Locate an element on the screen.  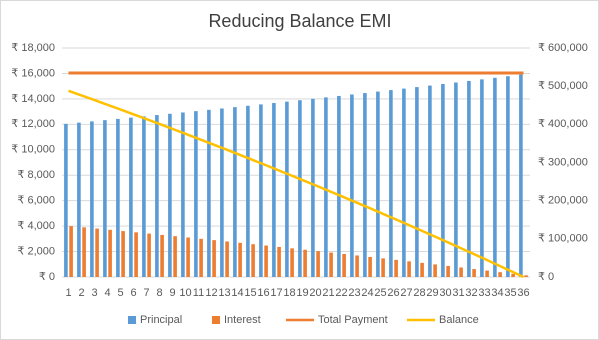
x-tick-label: 2 is located at coordinates (81, 293).